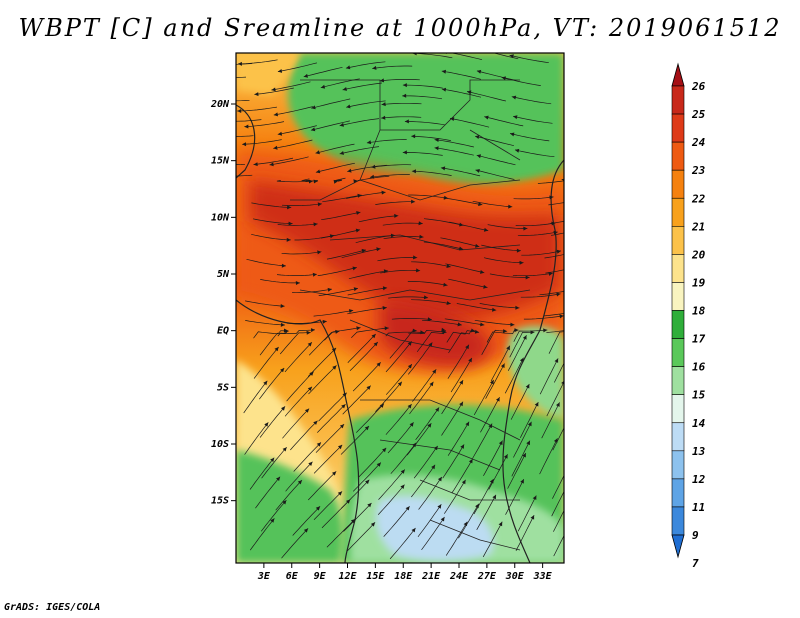 The image size is (800, 618). What do you see at coordinates (699, 479) in the screenshot?
I see `colorbar-label: 12` at bounding box center [699, 479].